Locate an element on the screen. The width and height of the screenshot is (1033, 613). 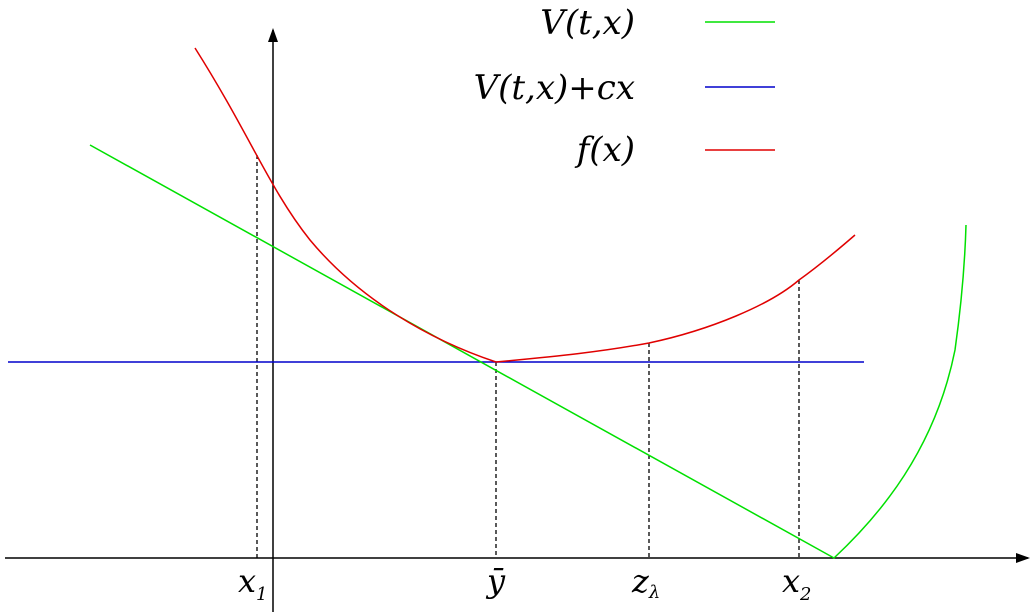
marker-x1: x1 is located at coordinates (253, 583).